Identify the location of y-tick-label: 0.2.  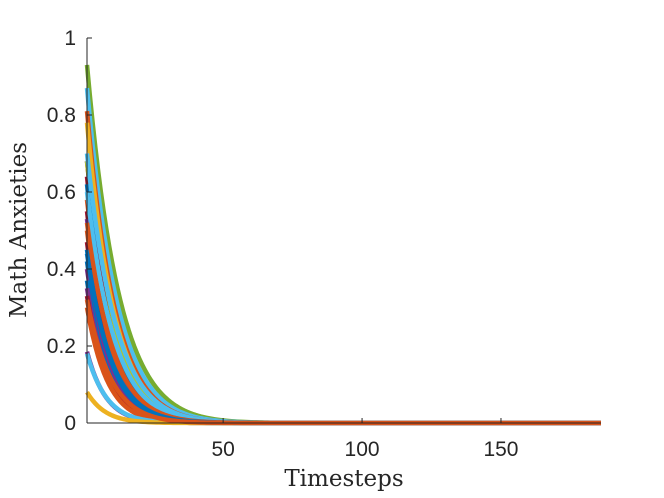
(61, 346).